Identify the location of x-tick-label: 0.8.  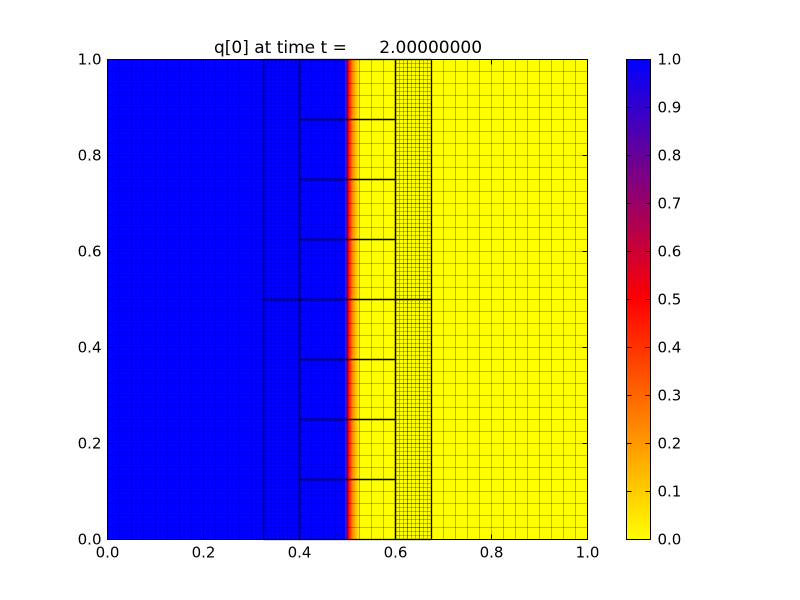
(492, 553).